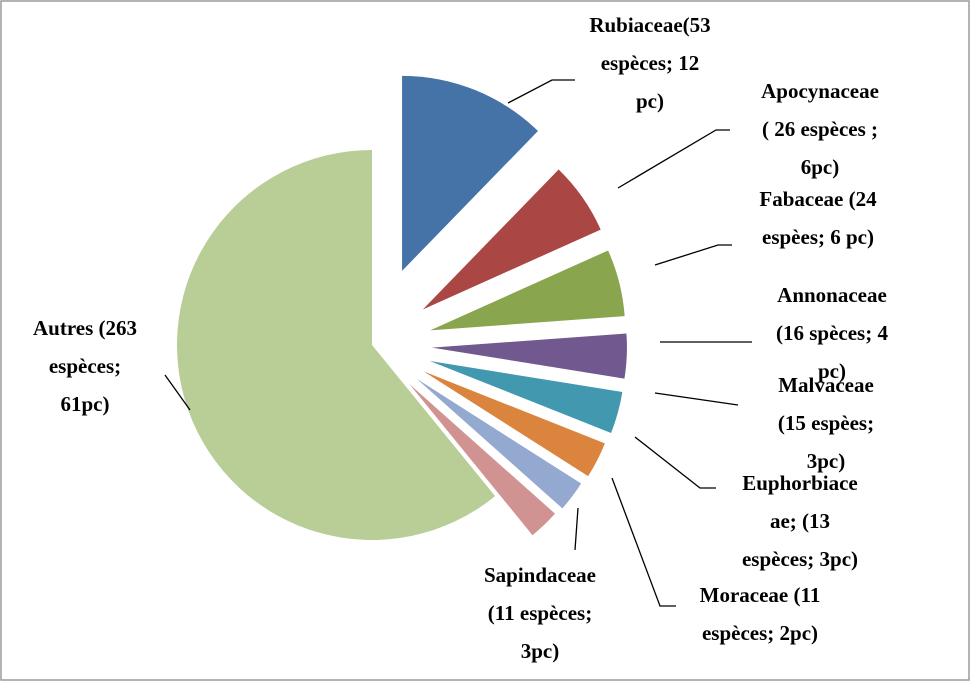 This screenshot has width=971, height=687. I want to click on slice-label: Euphorbiace ae; (13 espèces; 3pc), so click(800, 521).